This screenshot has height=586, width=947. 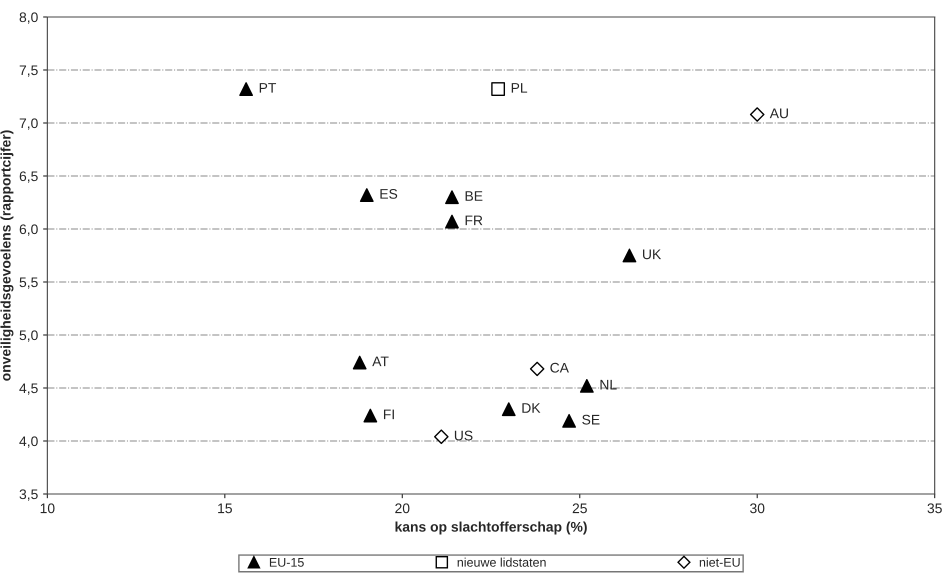 I want to click on annotation: AT, so click(x=380, y=361).